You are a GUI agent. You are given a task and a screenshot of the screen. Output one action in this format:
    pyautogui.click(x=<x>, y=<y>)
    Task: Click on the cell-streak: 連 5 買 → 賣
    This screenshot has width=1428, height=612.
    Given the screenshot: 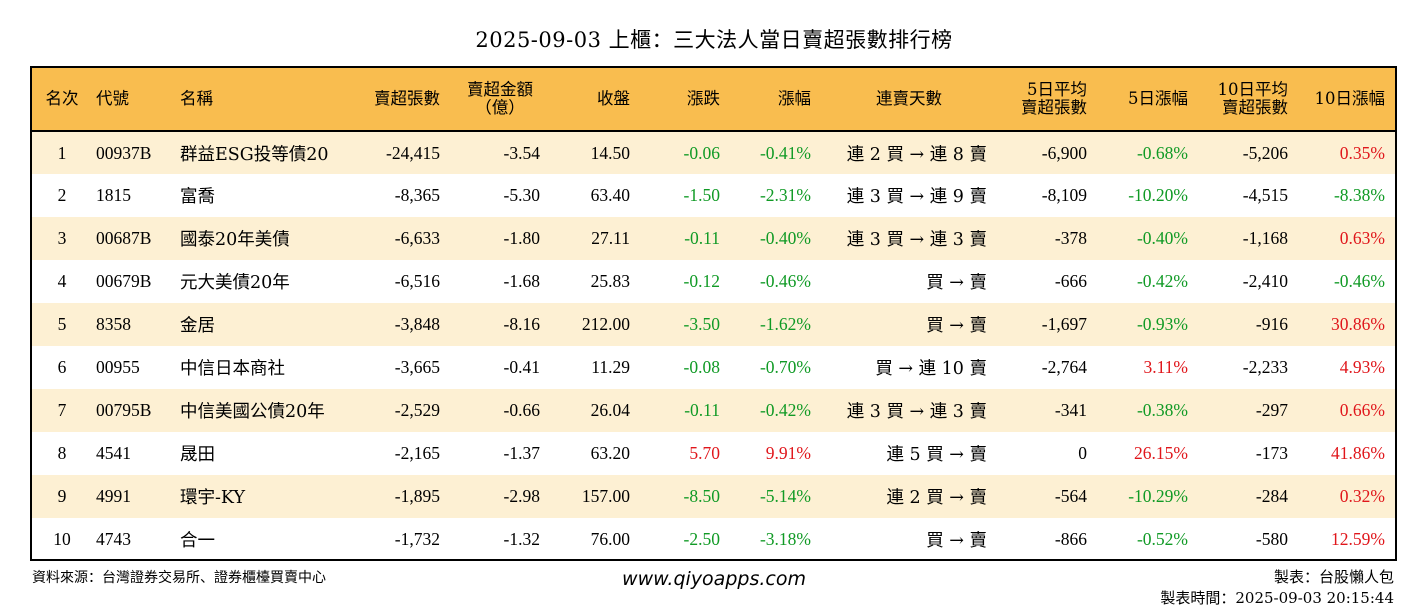 What is the action you would take?
    pyautogui.click(x=936, y=455)
    